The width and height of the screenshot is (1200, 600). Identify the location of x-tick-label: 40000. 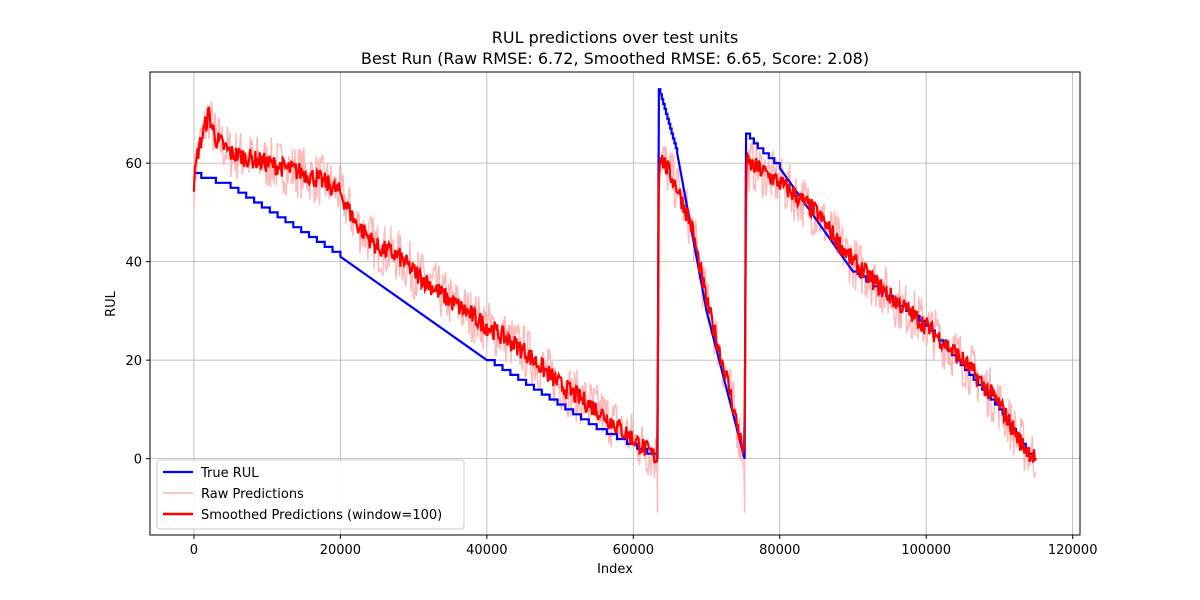
(486, 550).